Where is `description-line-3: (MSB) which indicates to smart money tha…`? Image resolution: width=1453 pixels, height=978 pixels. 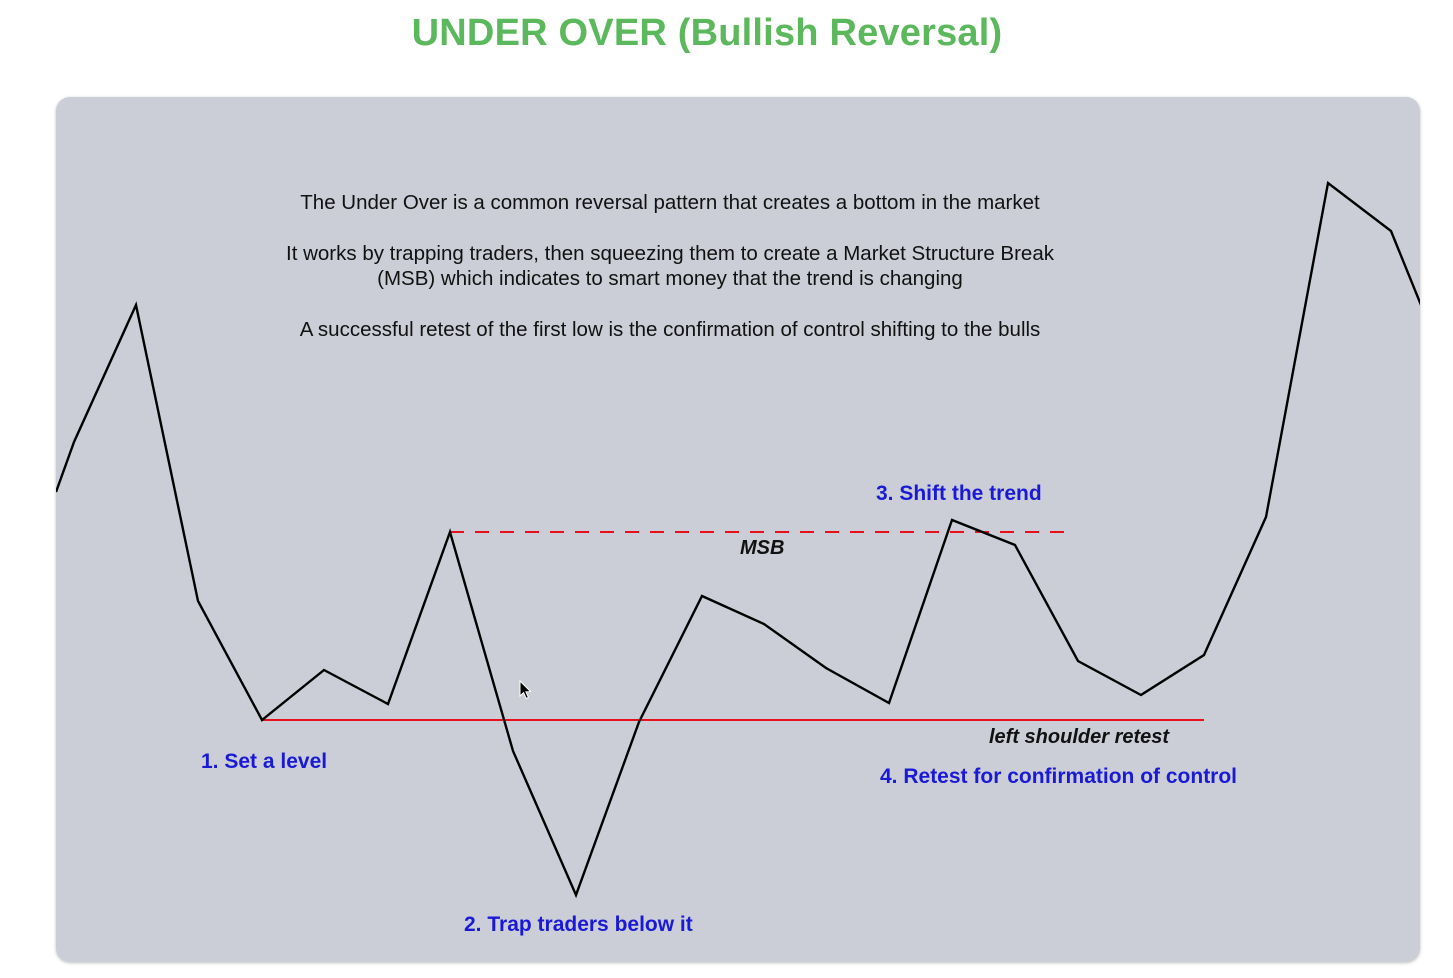
description-line-3: (MSB) which indicates to smart money tha… is located at coordinates (670, 278).